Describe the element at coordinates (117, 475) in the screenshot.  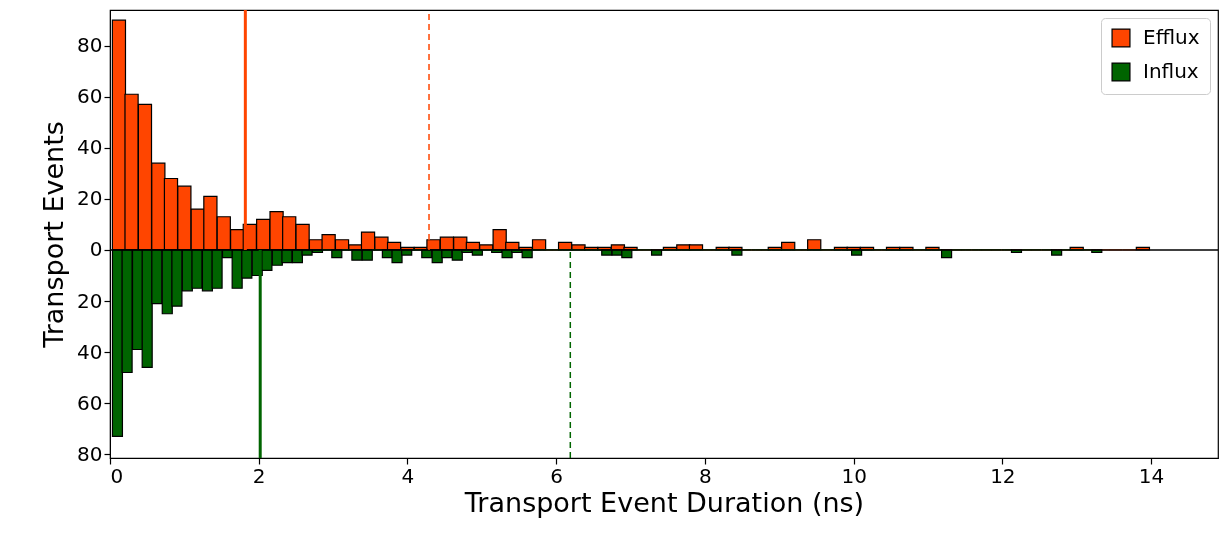
I see `x-tick-label: 0` at that location.